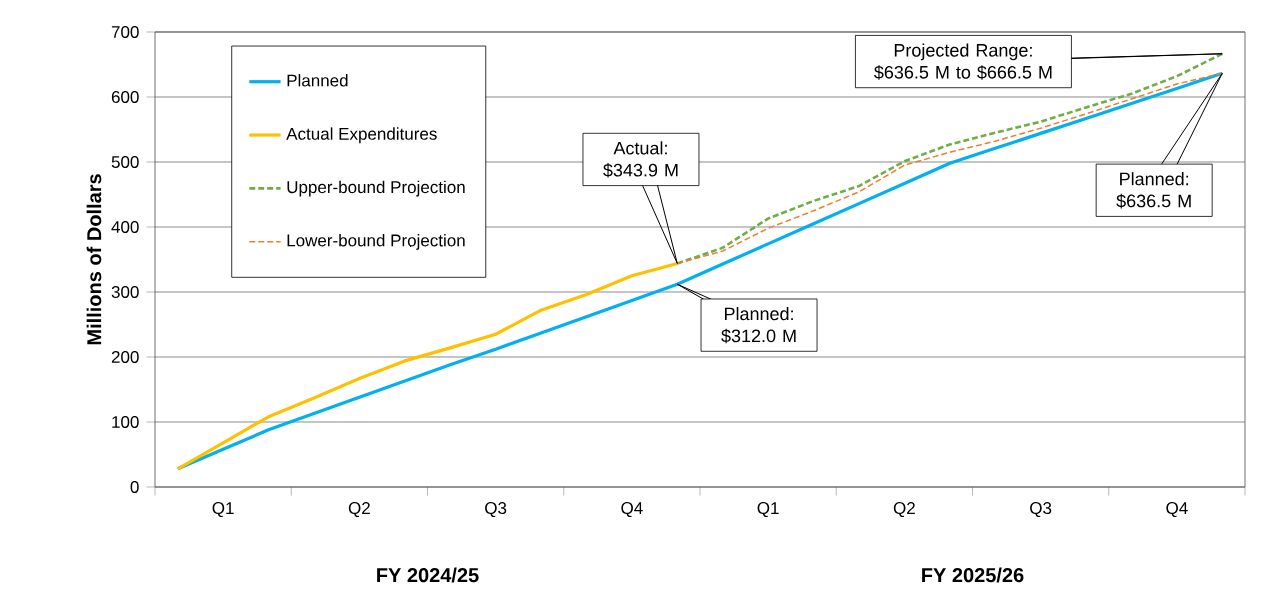 This screenshot has height=598, width=1271. What do you see at coordinates (427, 366) in the screenshot?
I see `line-series` at bounding box center [427, 366].